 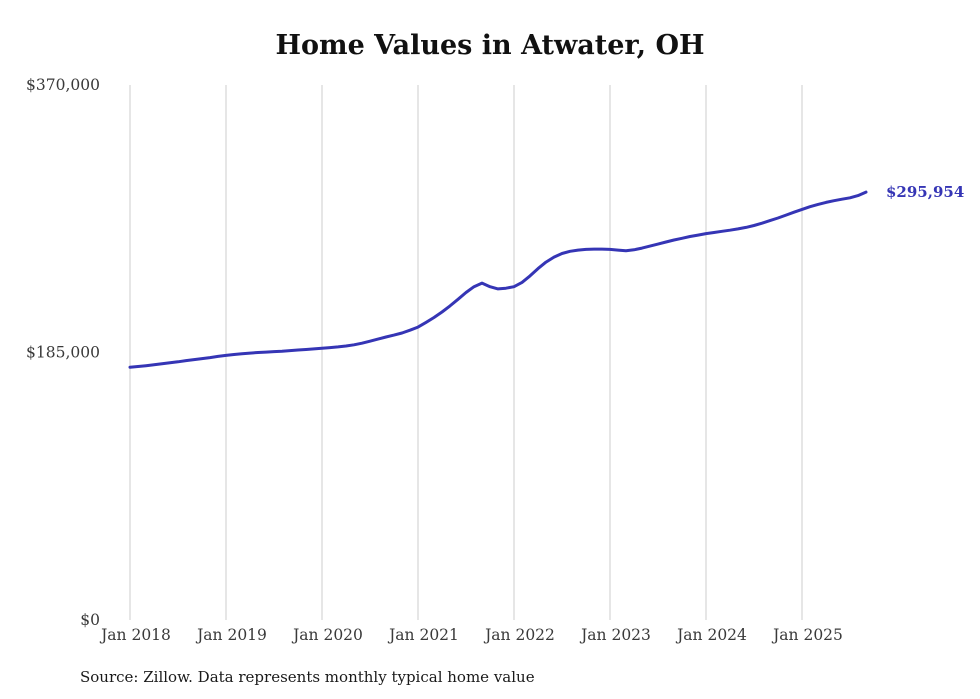 What do you see at coordinates (519, 635) in the screenshot?
I see `x-tick-label: Jan 2022` at bounding box center [519, 635].